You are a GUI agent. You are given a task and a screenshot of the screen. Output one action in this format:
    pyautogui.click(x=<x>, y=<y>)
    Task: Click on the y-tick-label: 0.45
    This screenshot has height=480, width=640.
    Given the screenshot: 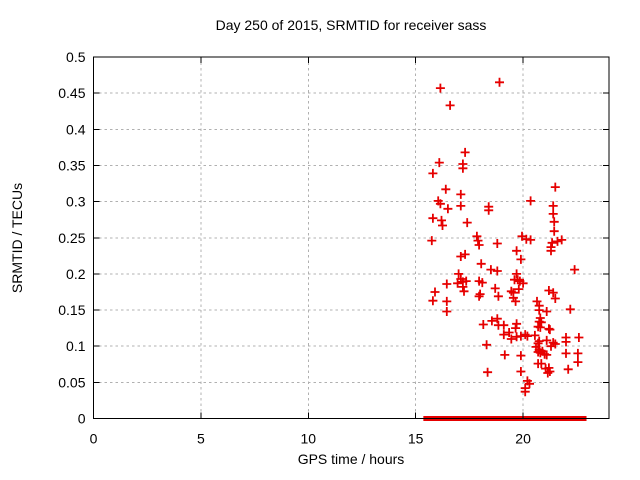 What is the action you would take?
    pyautogui.click(x=71, y=93)
    